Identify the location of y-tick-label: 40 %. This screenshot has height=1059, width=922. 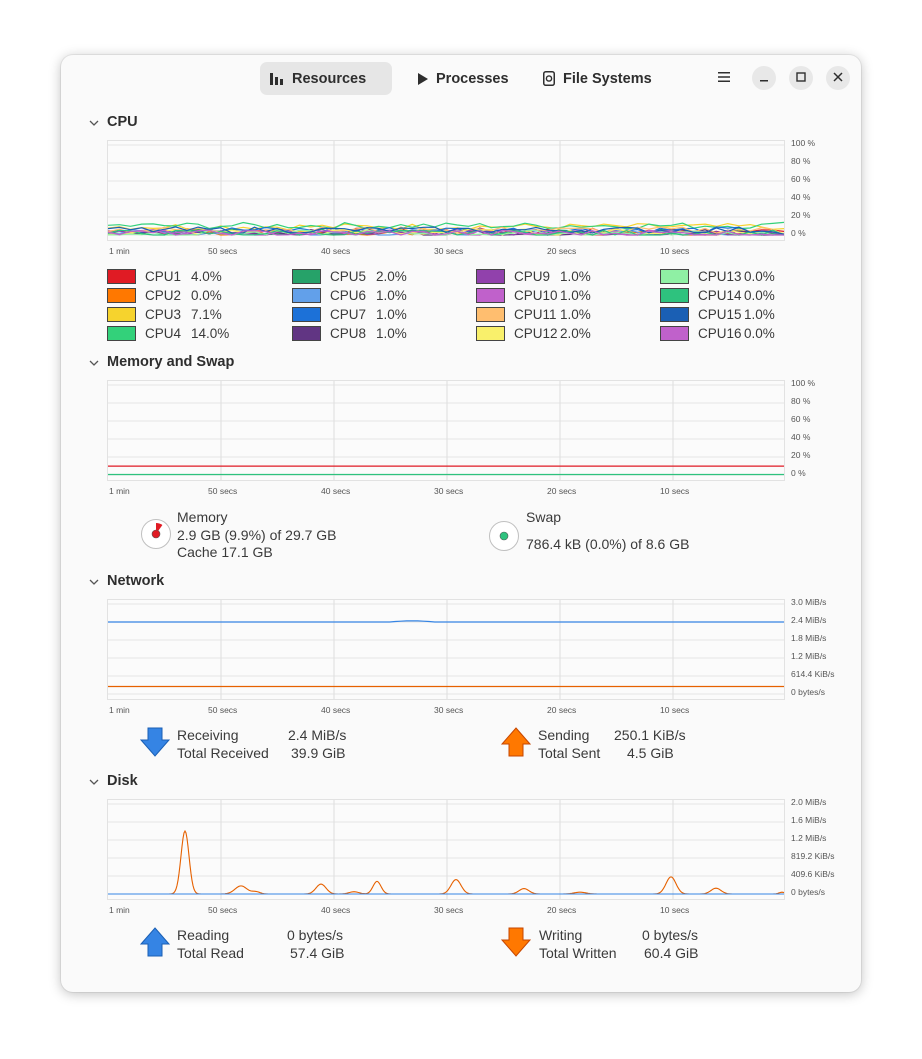
(801, 197).